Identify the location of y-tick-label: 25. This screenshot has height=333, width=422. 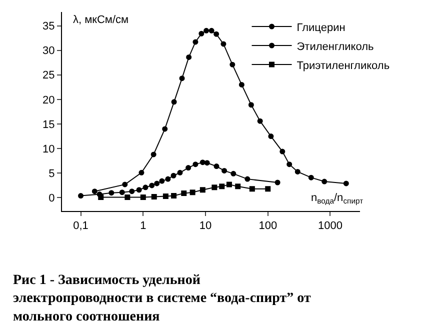
(48, 76).